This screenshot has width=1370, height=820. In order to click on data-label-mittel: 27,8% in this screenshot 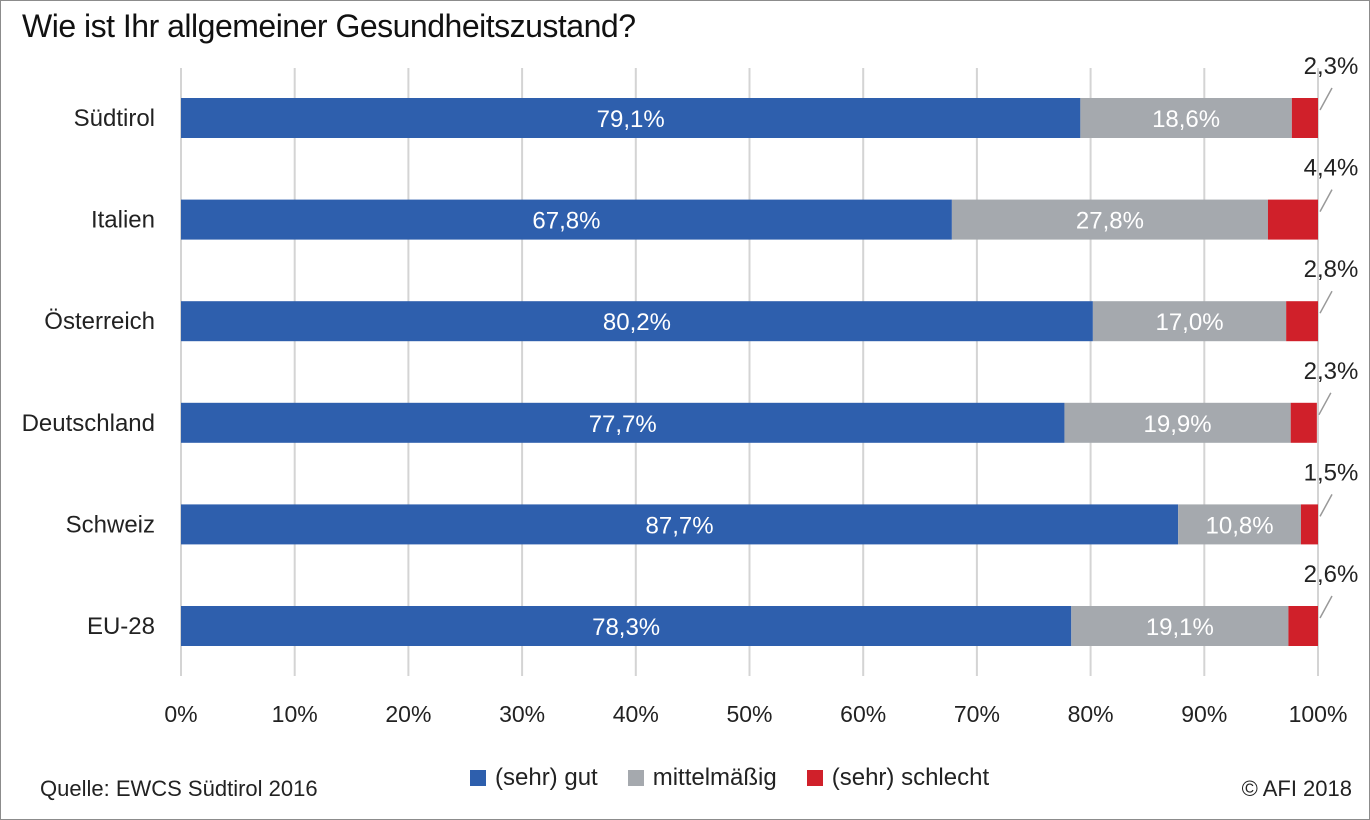, I will do `click(1110, 221)`.